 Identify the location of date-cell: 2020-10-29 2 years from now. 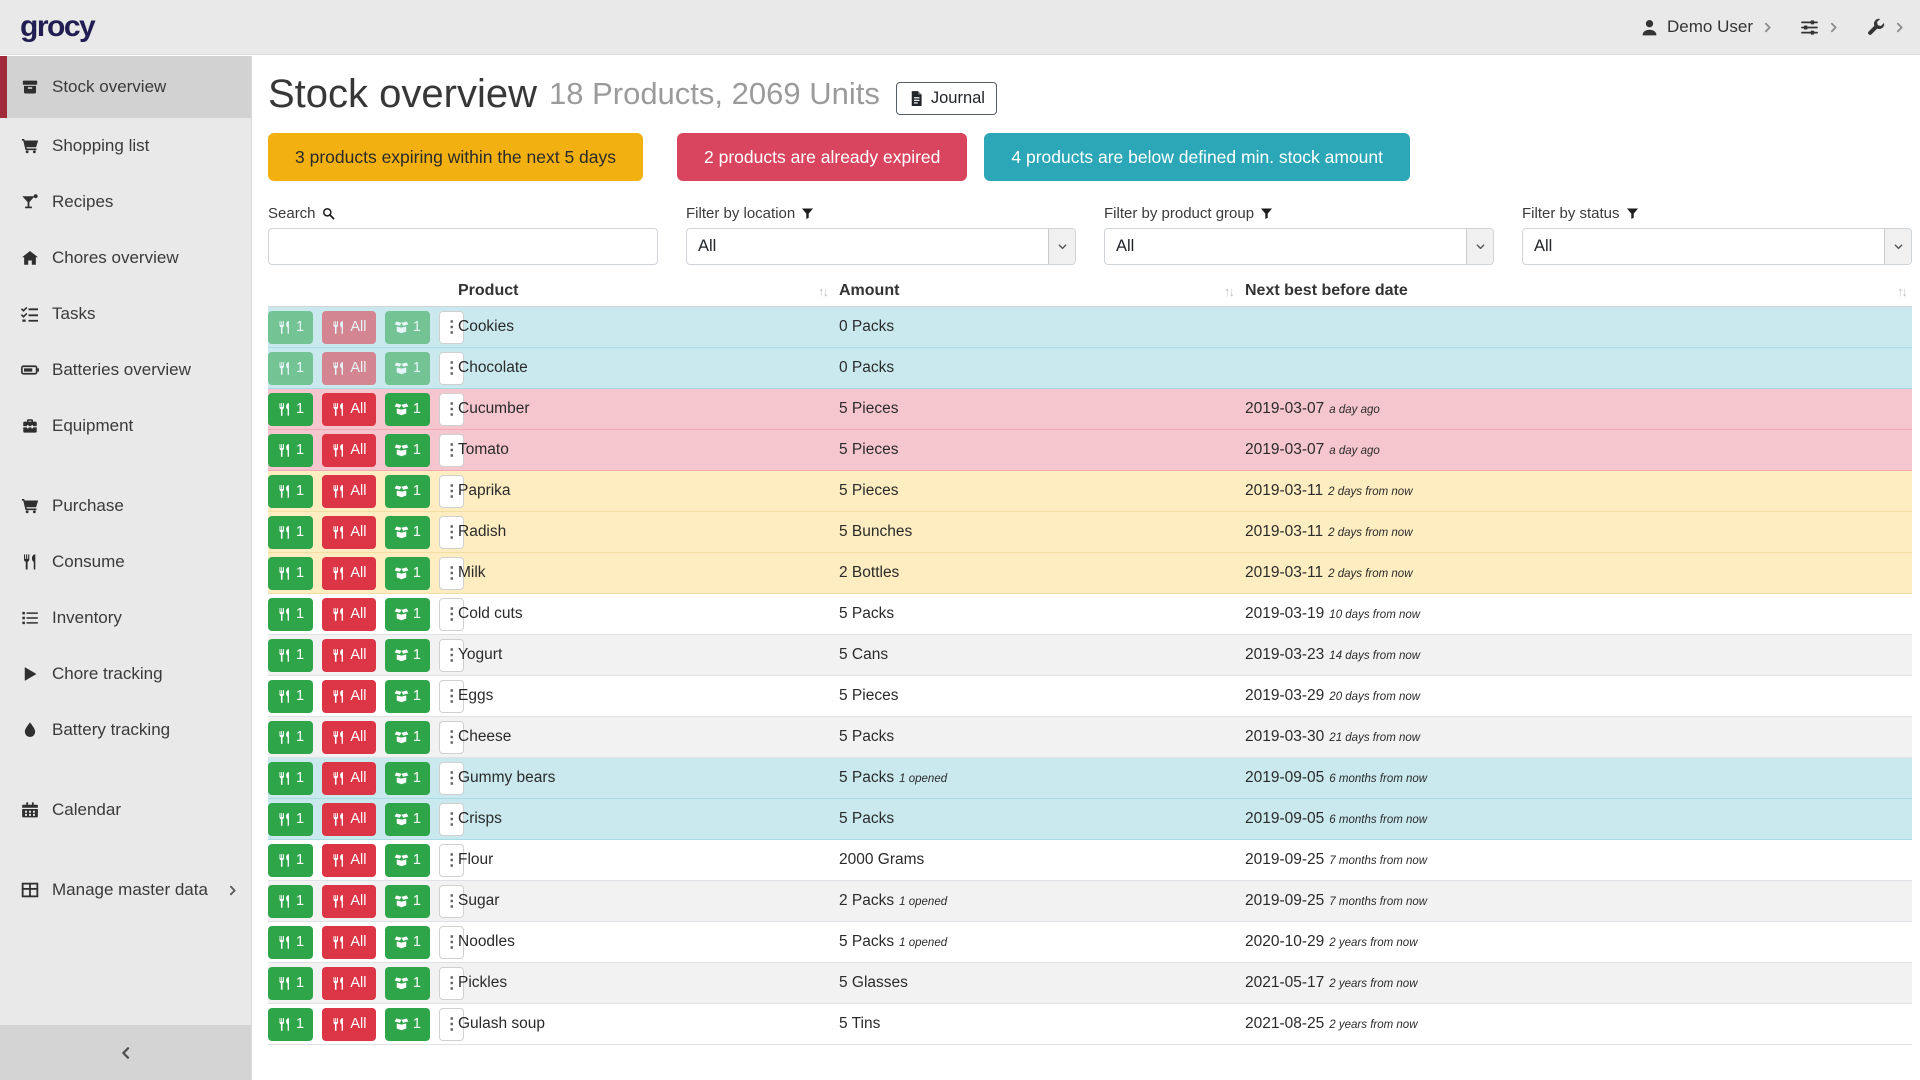
(1575, 942).